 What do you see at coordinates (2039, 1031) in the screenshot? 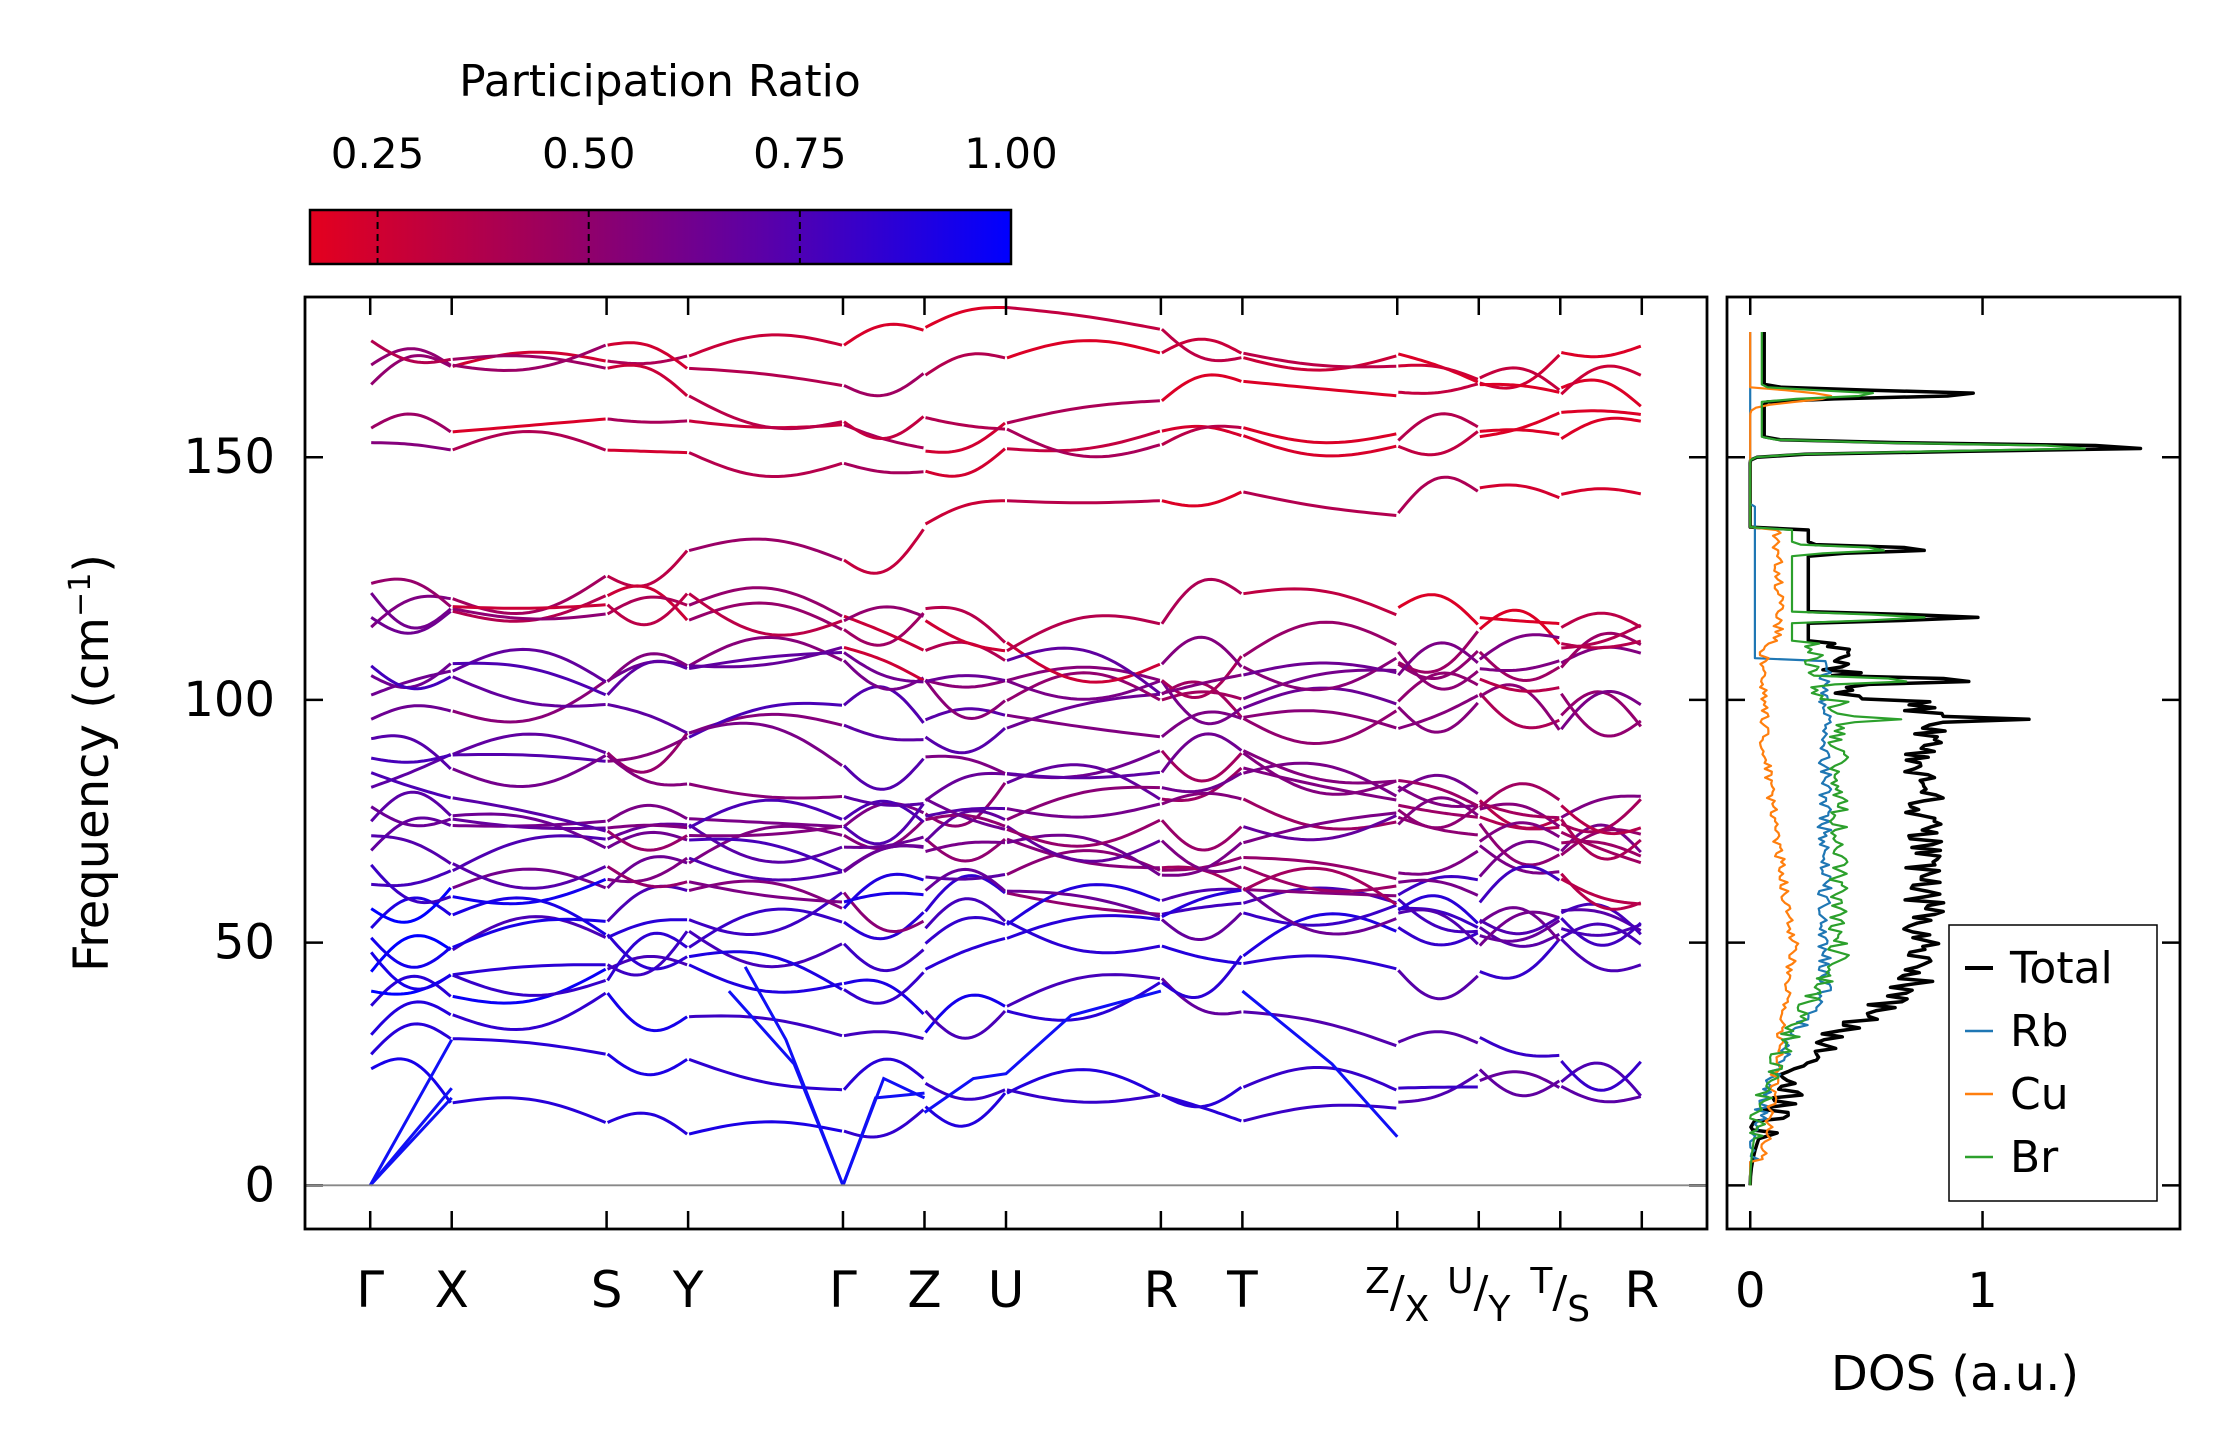
I see `legend-label: Rb` at bounding box center [2039, 1031].